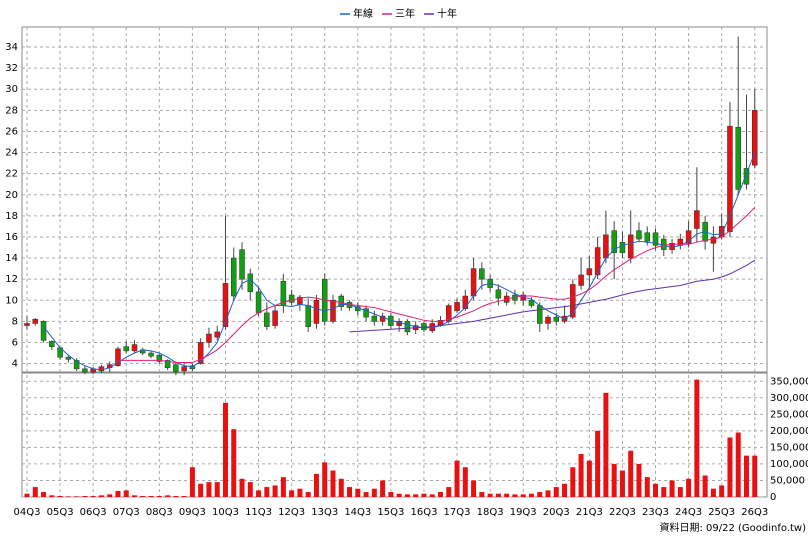 This screenshot has width=808, height=540. What do you see at coordinates (11, 216) in the screenshot?
I see `y-tick-label: 18` at bounding box center [11, 216].